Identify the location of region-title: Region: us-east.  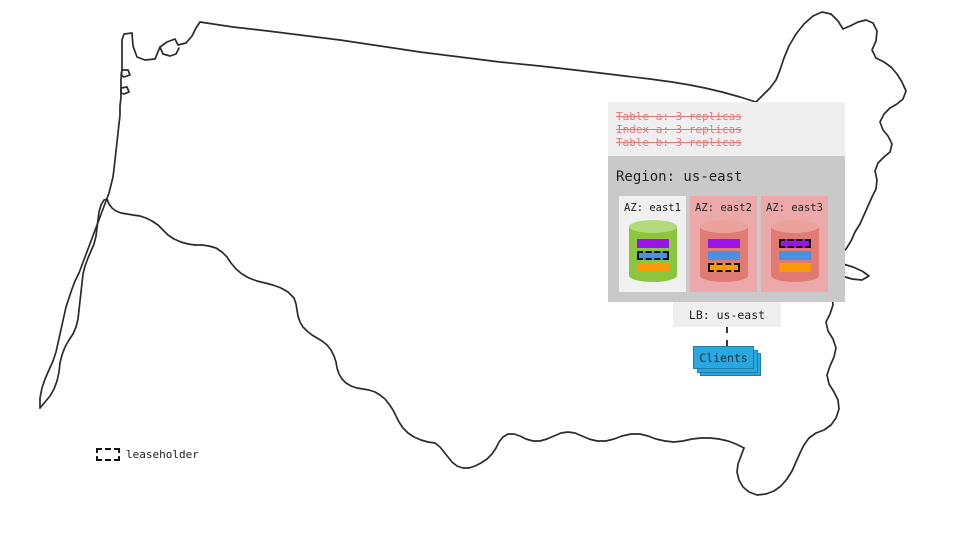
(679, 177).